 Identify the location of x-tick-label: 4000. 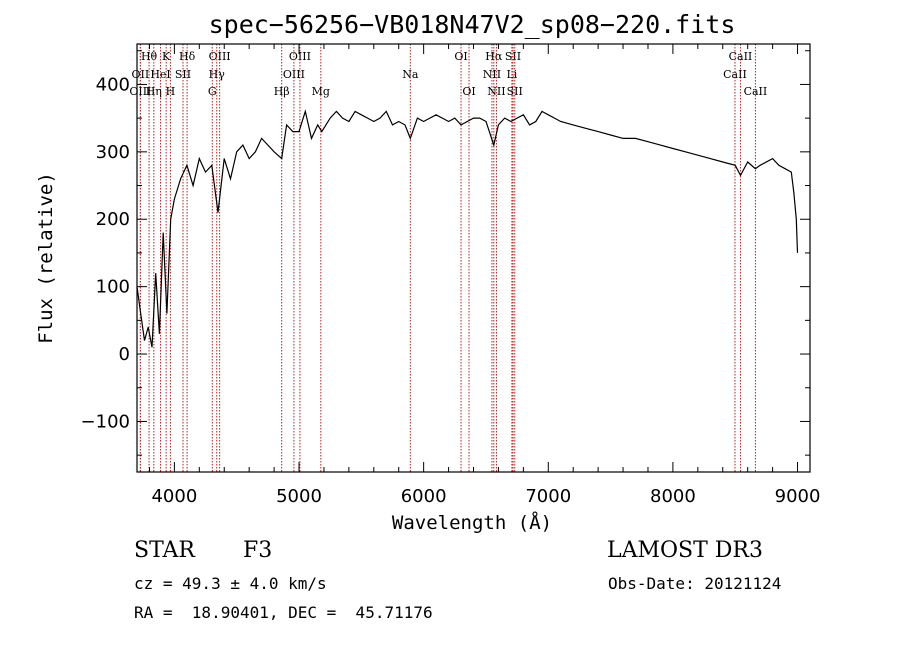
(174, 496).